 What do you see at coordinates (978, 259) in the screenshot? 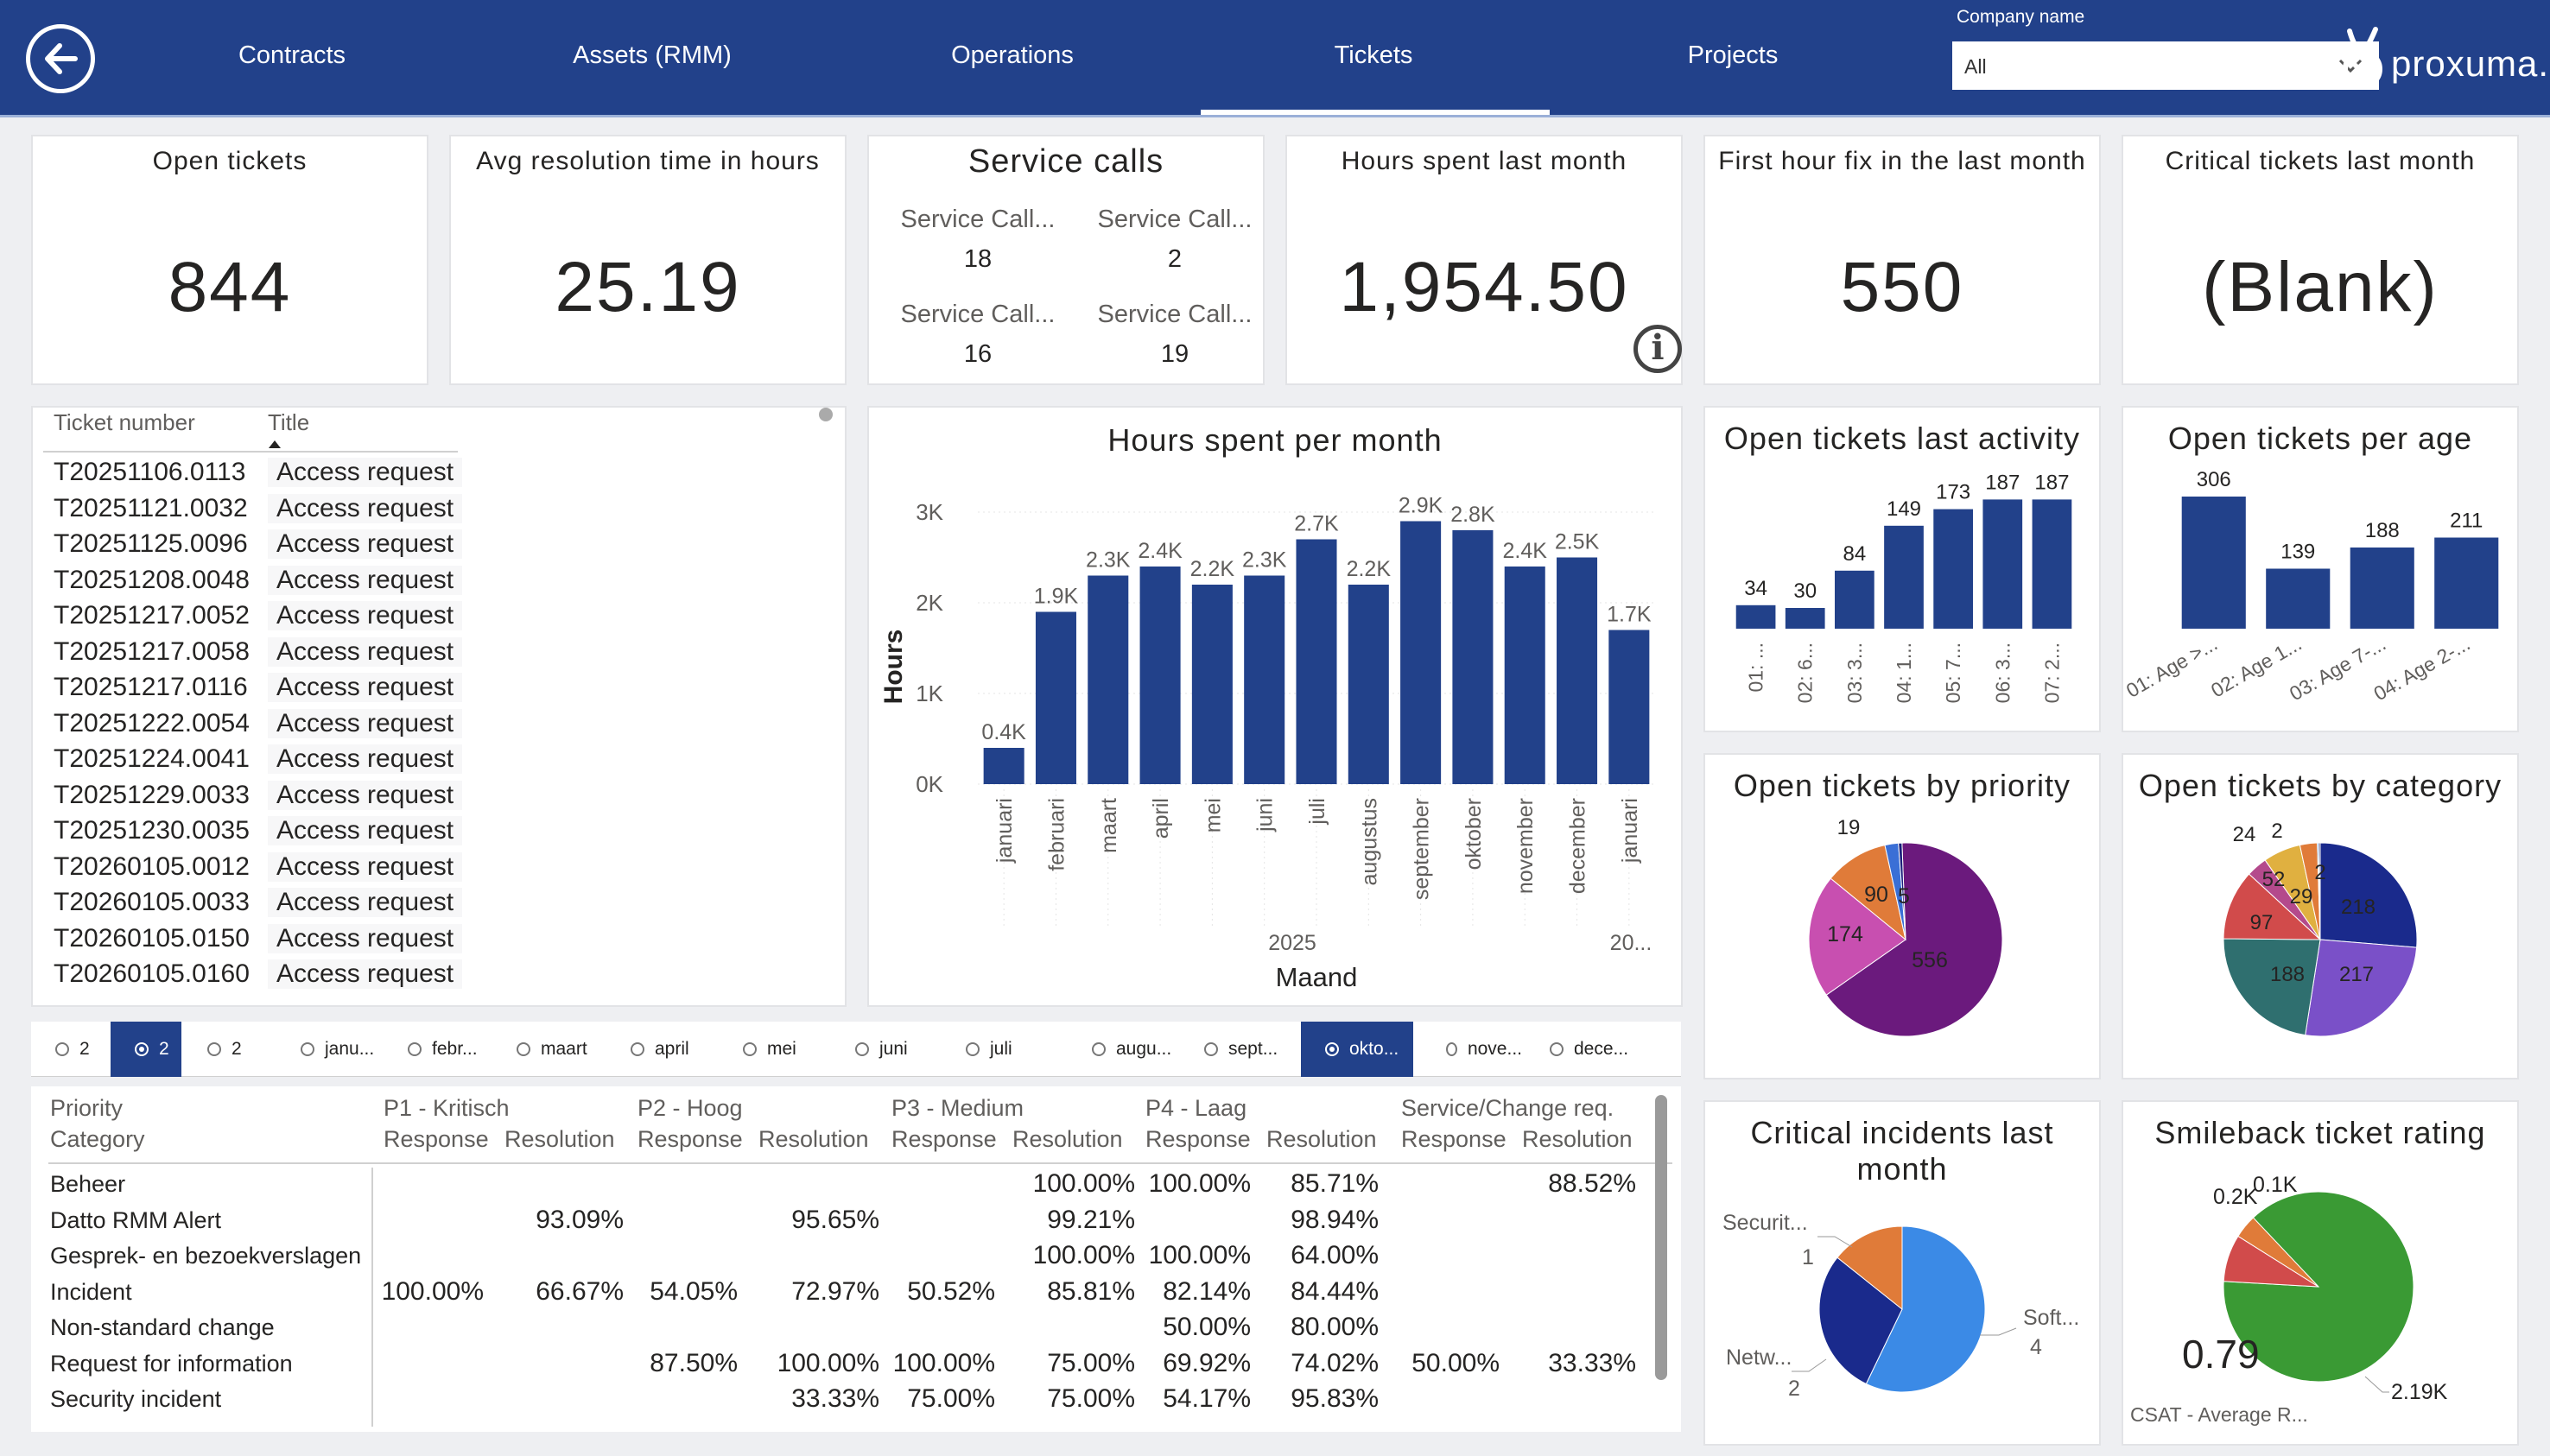
I see `service-call-value: 18` at bounding box center [978, 259].